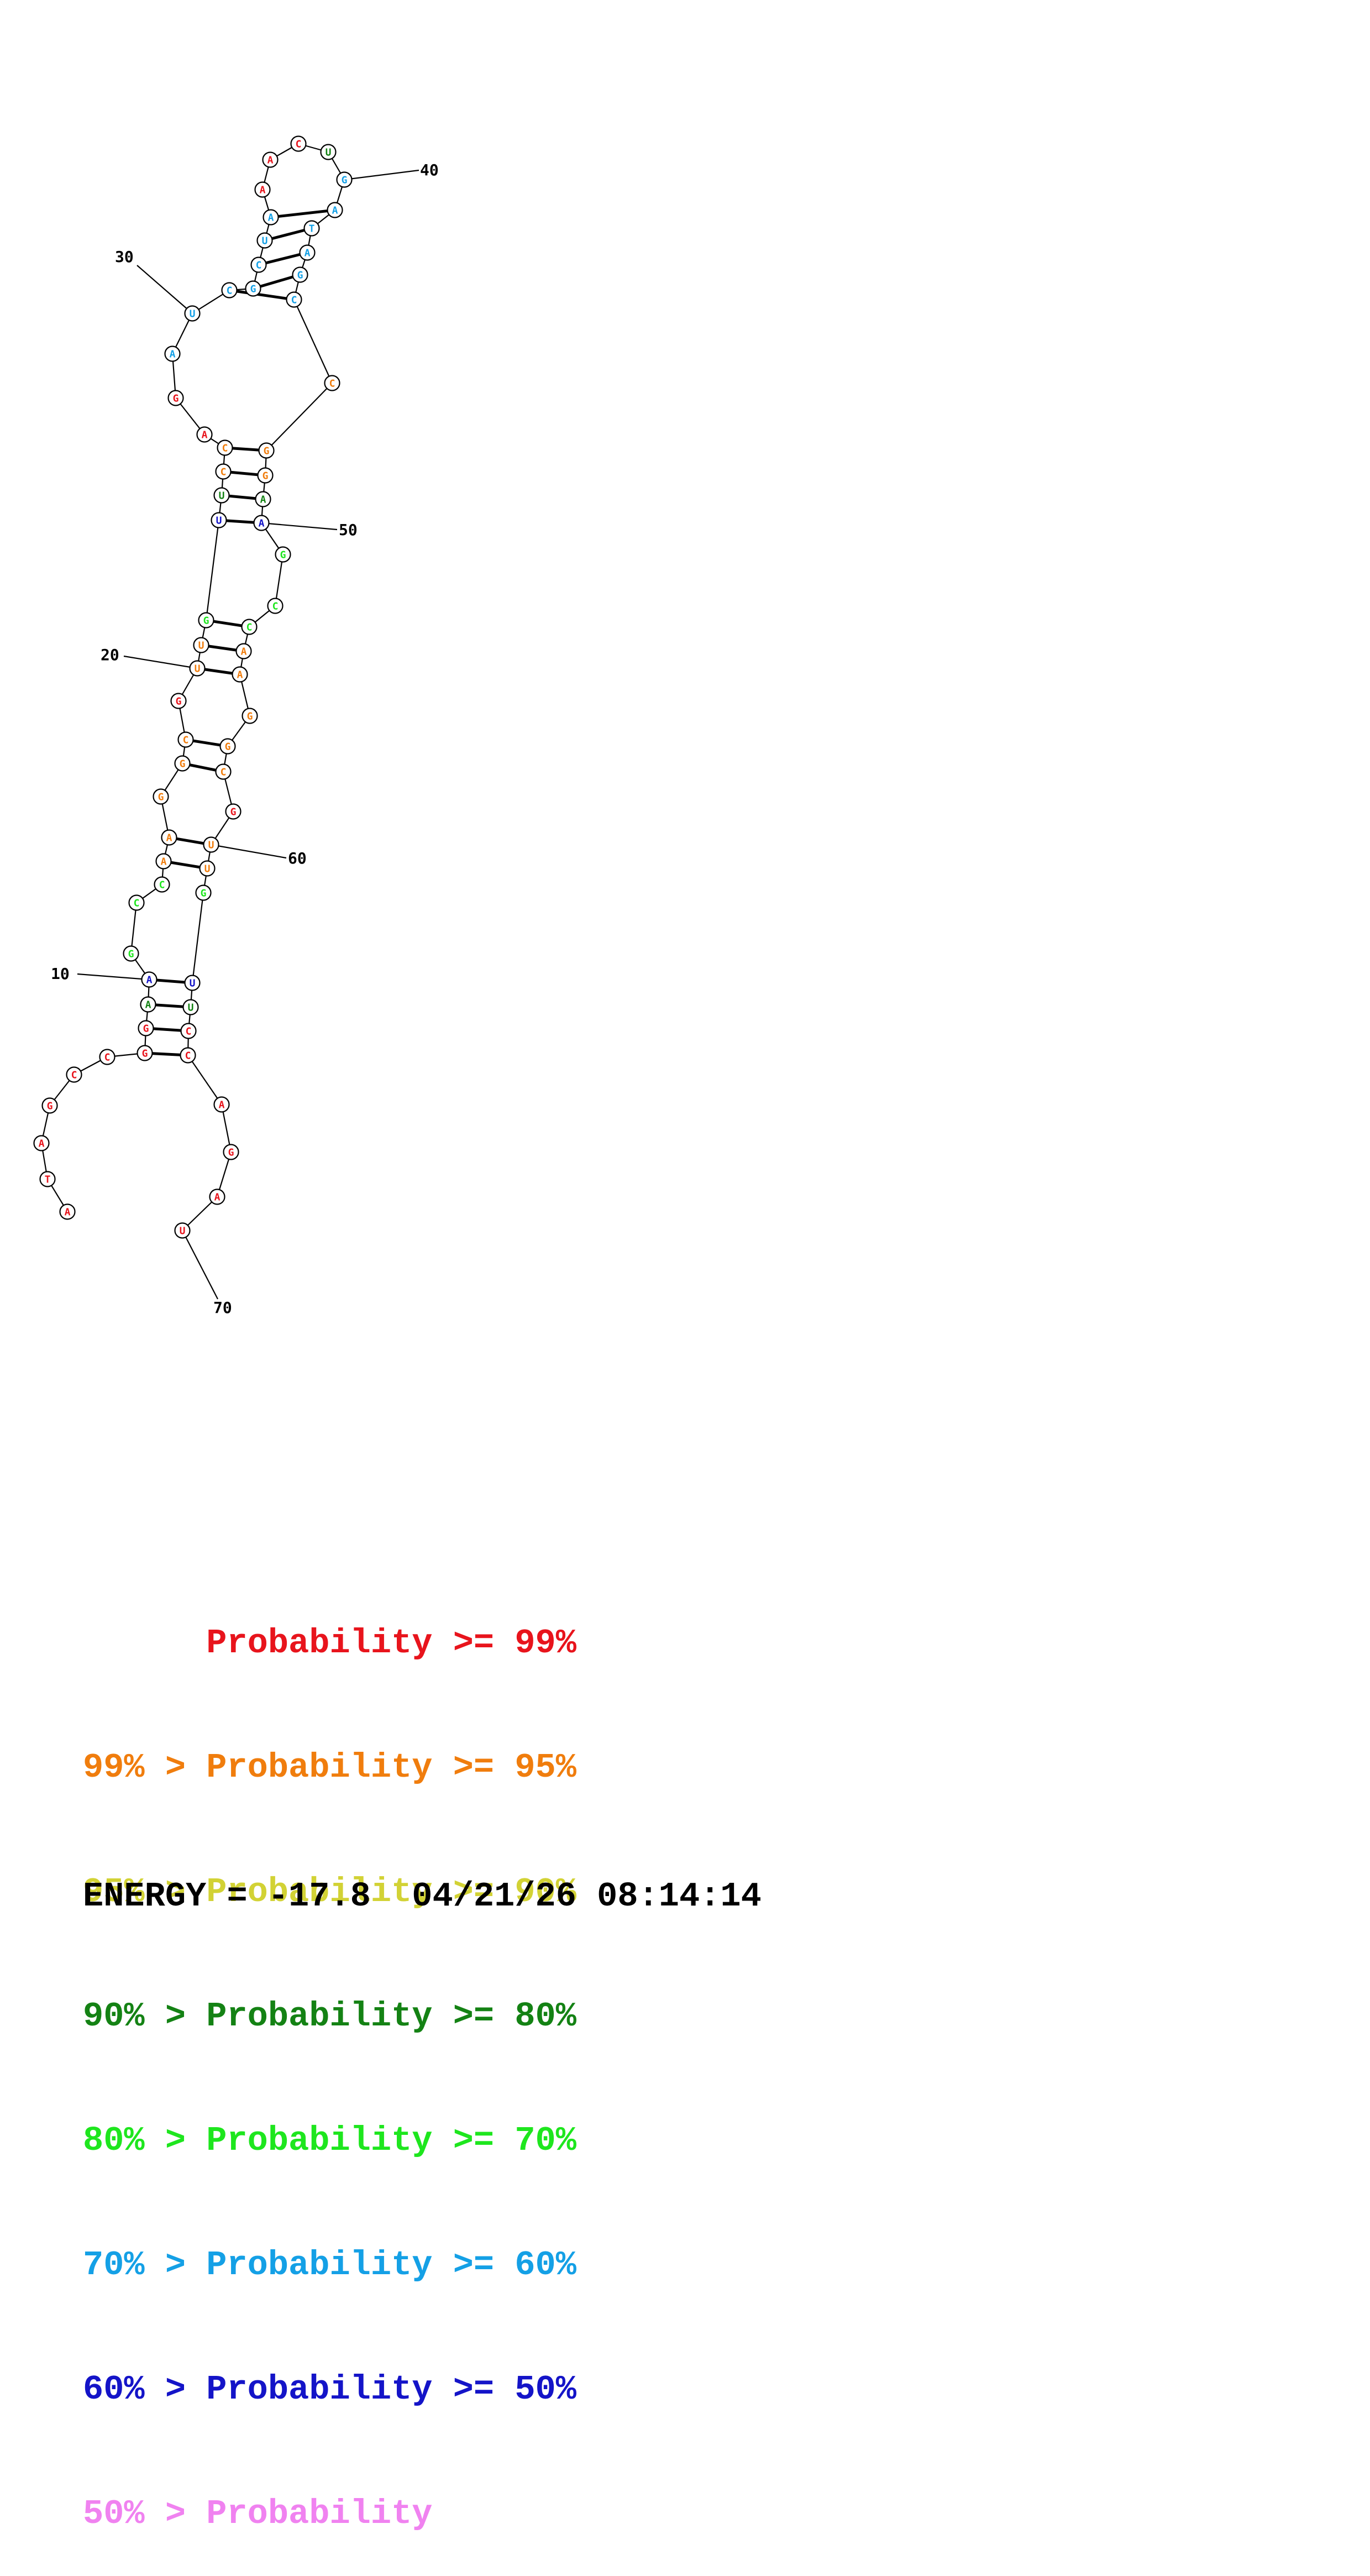  Describe the element at coordinates (348, 530) in the screenshot. I see `tick-label: 50` at that location.